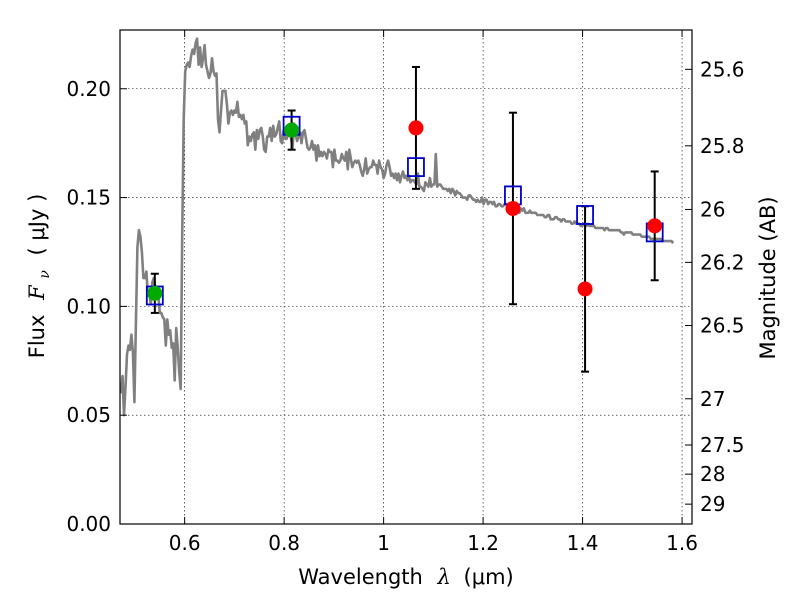  What do you see at coordinates (712, 399) in the screenshot?
I see `y2-tick-label: 27` at bounding box center [712, 399].